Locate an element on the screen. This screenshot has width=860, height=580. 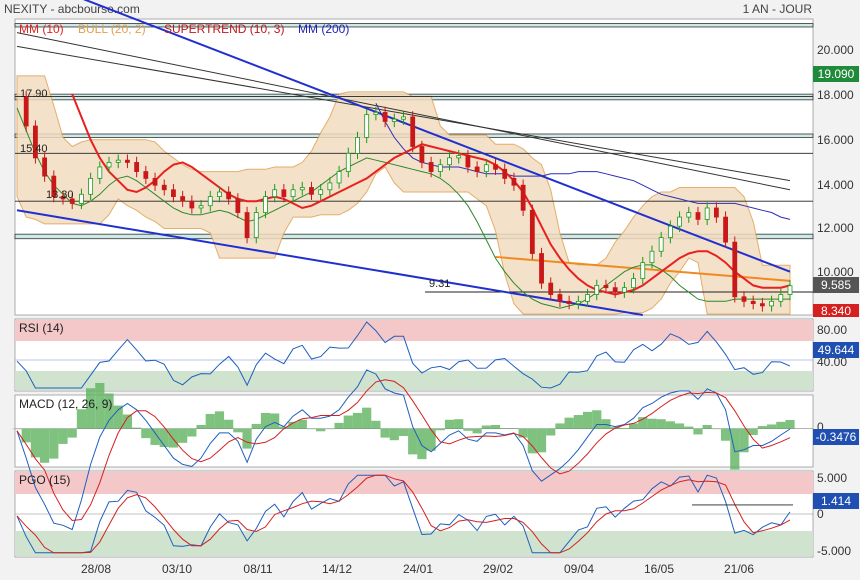
macd-tick-0: 0 is located at coordinates (820, 427).